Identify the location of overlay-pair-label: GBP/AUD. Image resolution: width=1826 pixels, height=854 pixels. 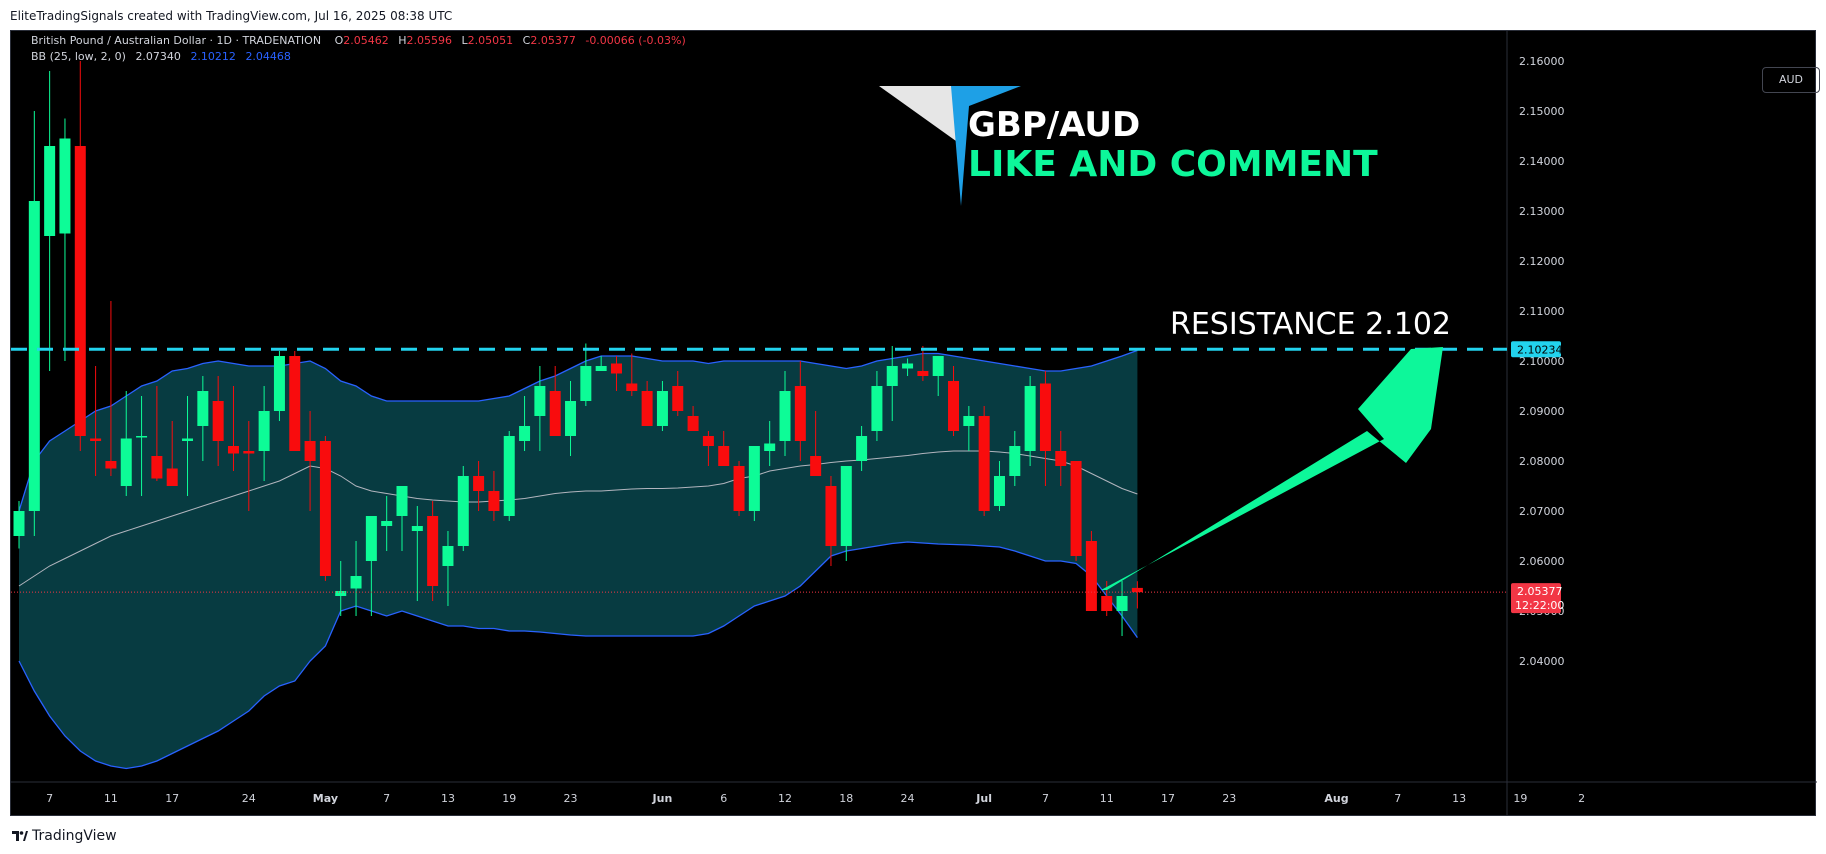
(1054, 125).